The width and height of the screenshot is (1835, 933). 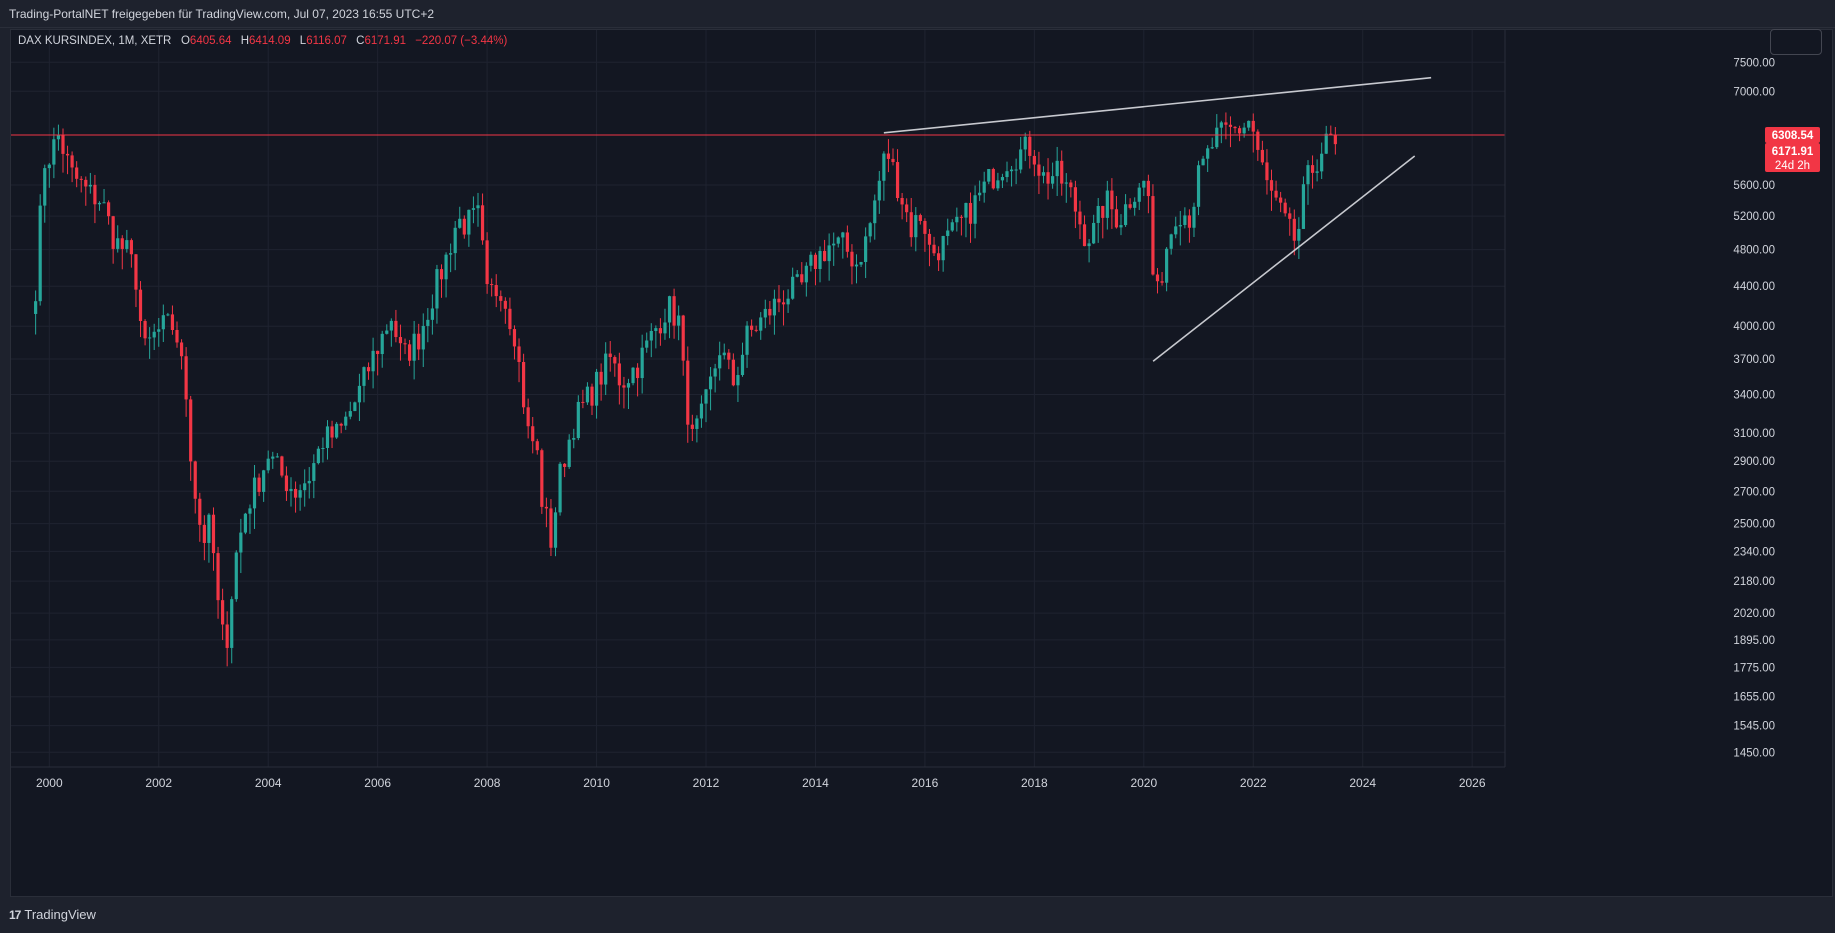 I want to click on x-tick-label: 2022, so click(x=1253, y=783).